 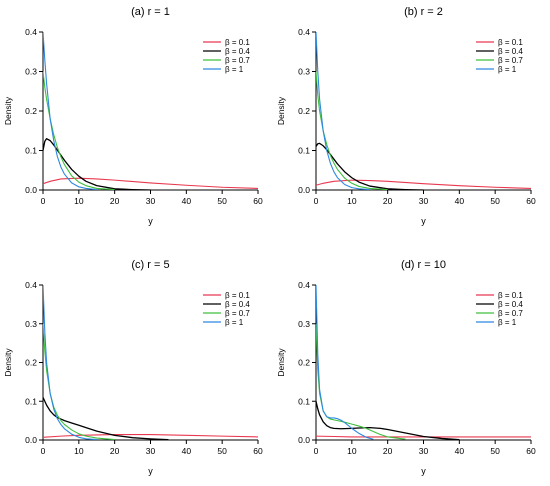 I want to click on chart-title: (d) r = 10, so click(x=423, y=265).